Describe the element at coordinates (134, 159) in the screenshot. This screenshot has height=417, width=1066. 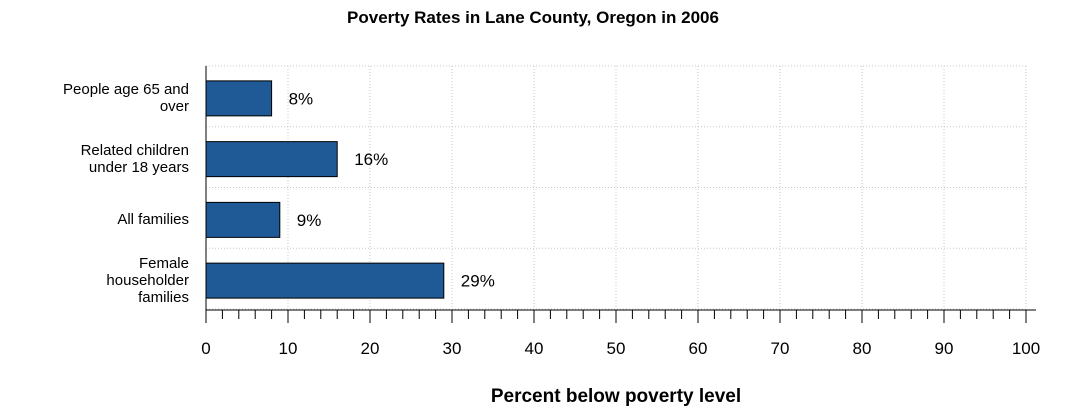
I see `category-label: Related children under 18 years` at that location.